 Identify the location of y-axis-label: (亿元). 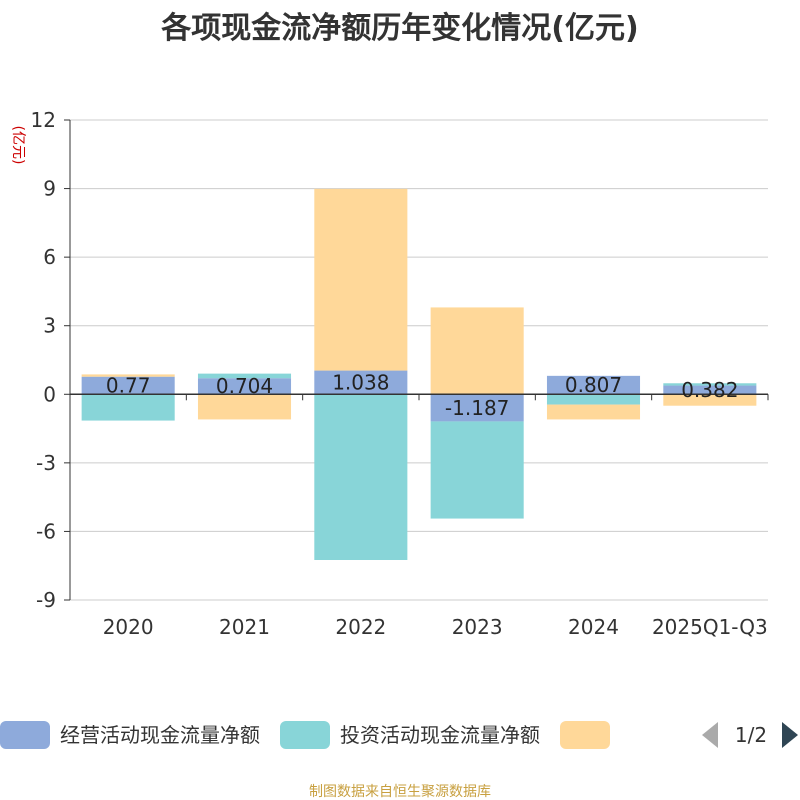
(18, 145).